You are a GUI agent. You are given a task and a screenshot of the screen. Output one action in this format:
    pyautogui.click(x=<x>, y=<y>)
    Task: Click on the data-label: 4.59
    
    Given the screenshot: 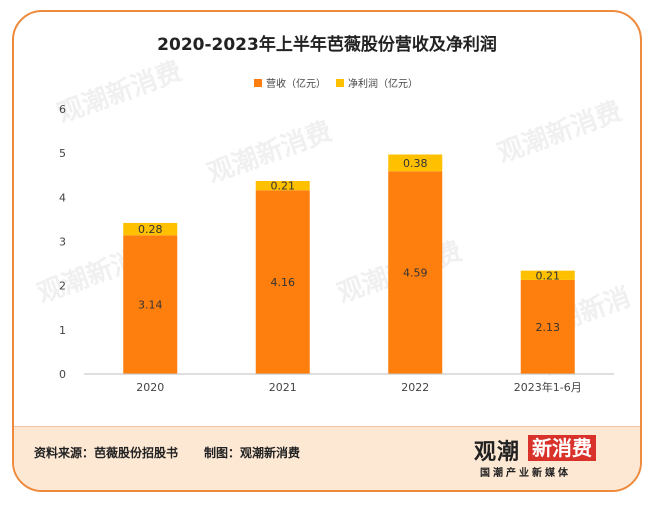 What is the action you would take?
    pyautogui.click(x=415, y=273)
    